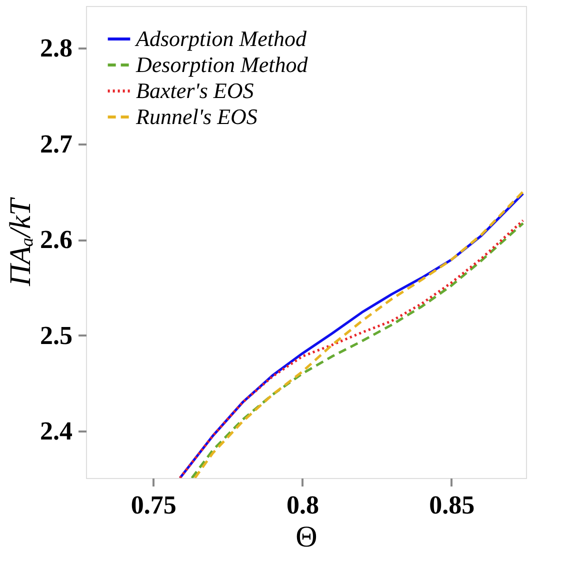  I want to click on x-tick-label: 0.85, so click(452, 505).